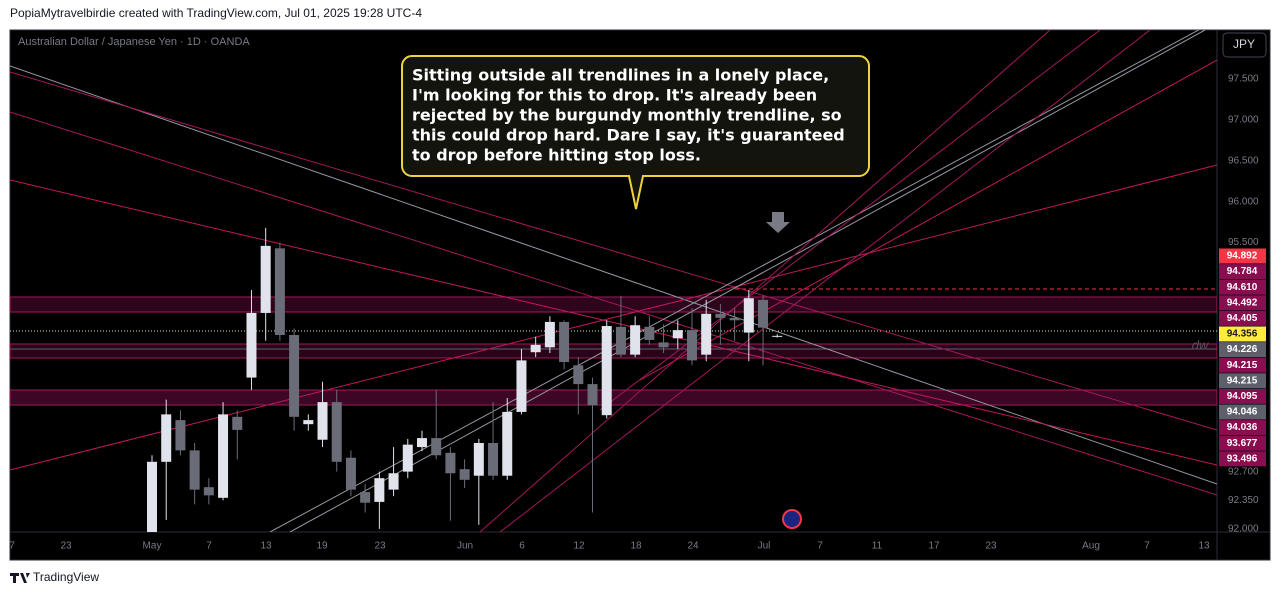 The image size is (1281, 596). Describe the element at coordinates (934, 546) in the screenshot. I see `x-tick-label: 17` at that location.